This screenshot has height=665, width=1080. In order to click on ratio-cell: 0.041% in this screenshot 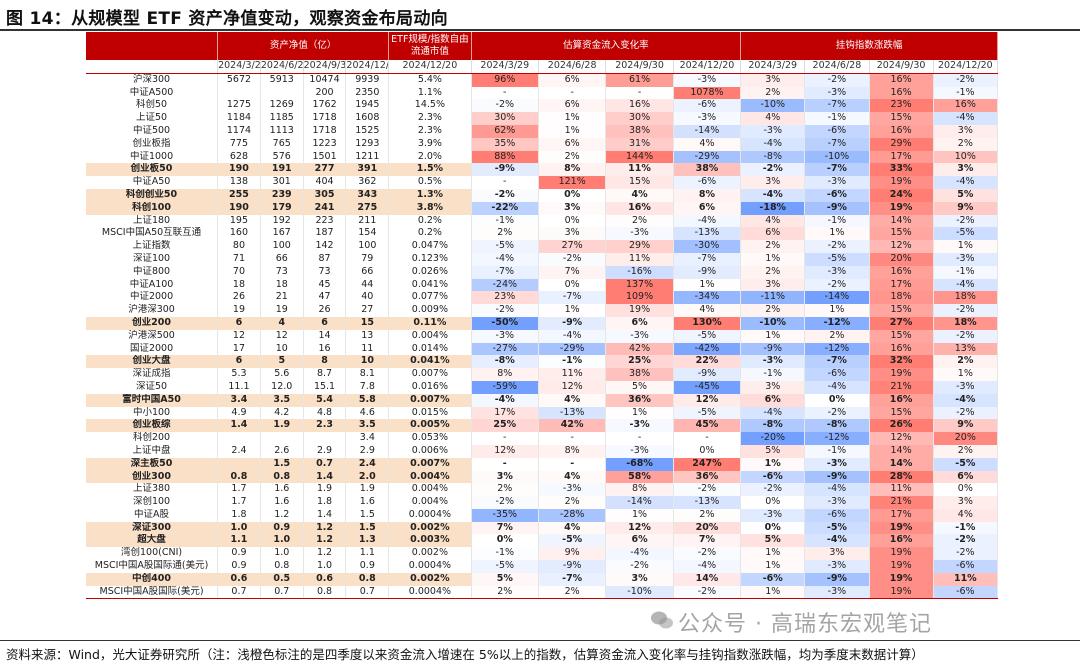, I will do `click(430, 285)`.